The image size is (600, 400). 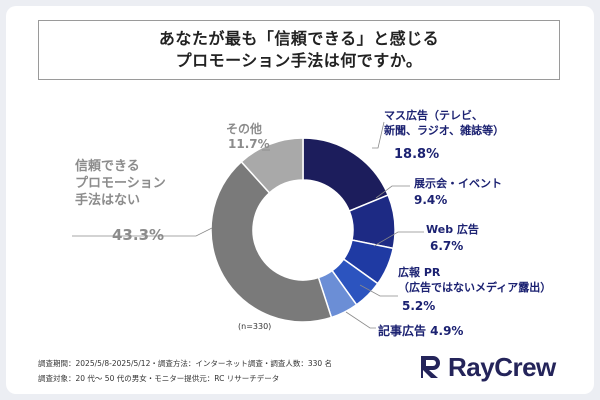 What do you see at coordinates (475, 287) in the screenshot?
I see `label-pr-line-2: （広告ではないメディア露出）` at bounding box center [475, 287].